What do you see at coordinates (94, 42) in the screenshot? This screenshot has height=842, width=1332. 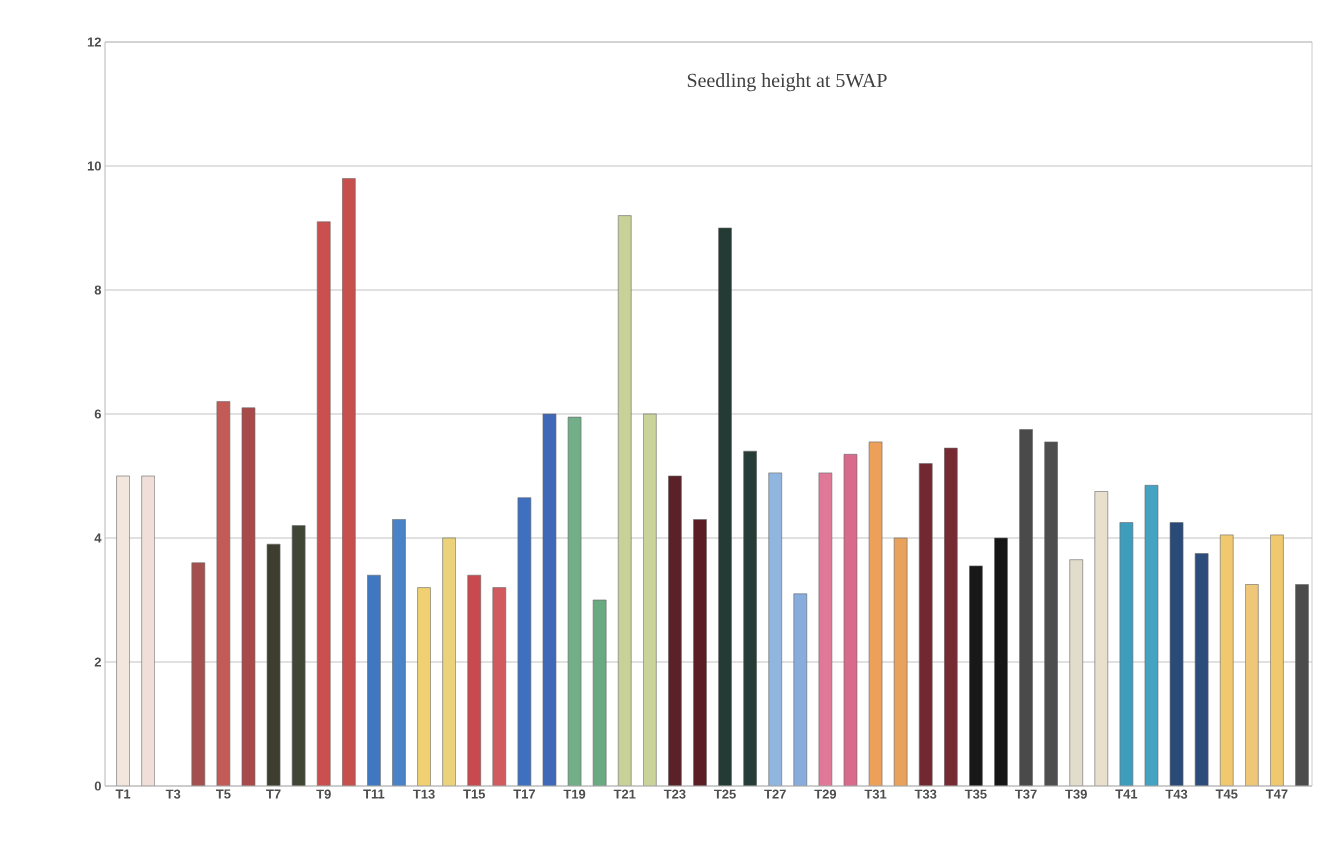 I see `y-tick-label: 12` at bounding box center [94, 42].